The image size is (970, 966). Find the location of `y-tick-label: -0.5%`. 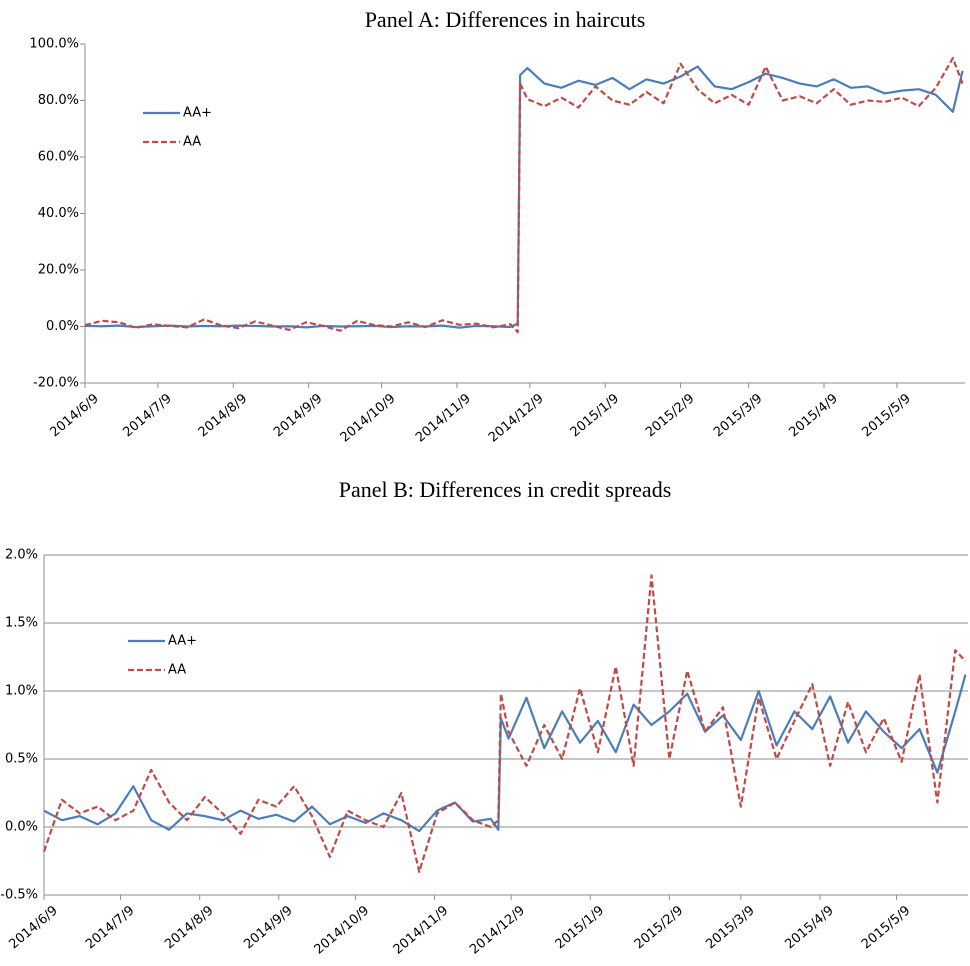

y-tick-label: -0.5% is located at coordinates (19, 895).